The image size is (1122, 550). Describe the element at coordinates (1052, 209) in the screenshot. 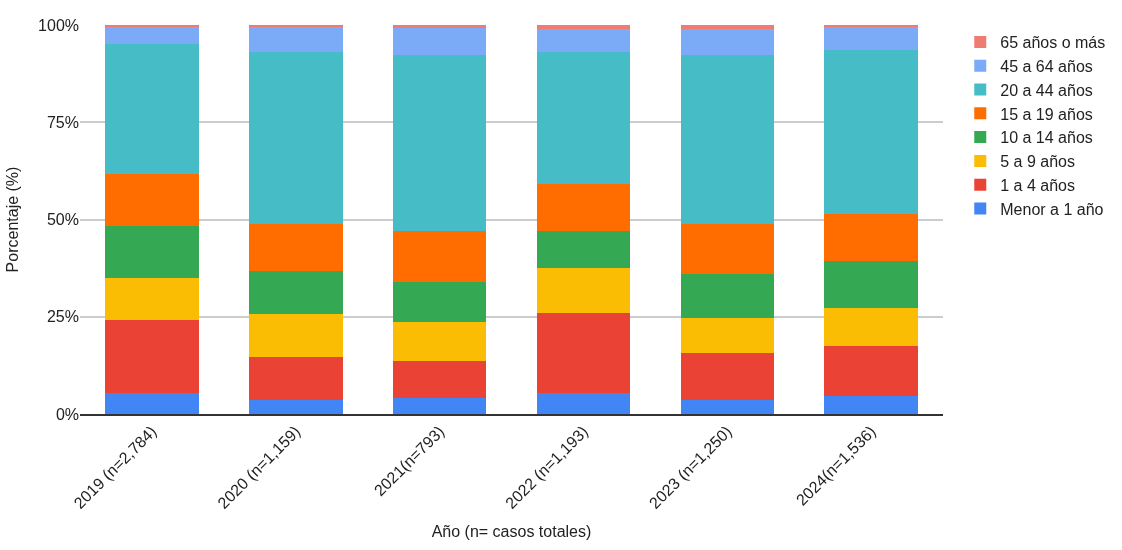

I see `legend-label: Menor a 1 año` at that location.